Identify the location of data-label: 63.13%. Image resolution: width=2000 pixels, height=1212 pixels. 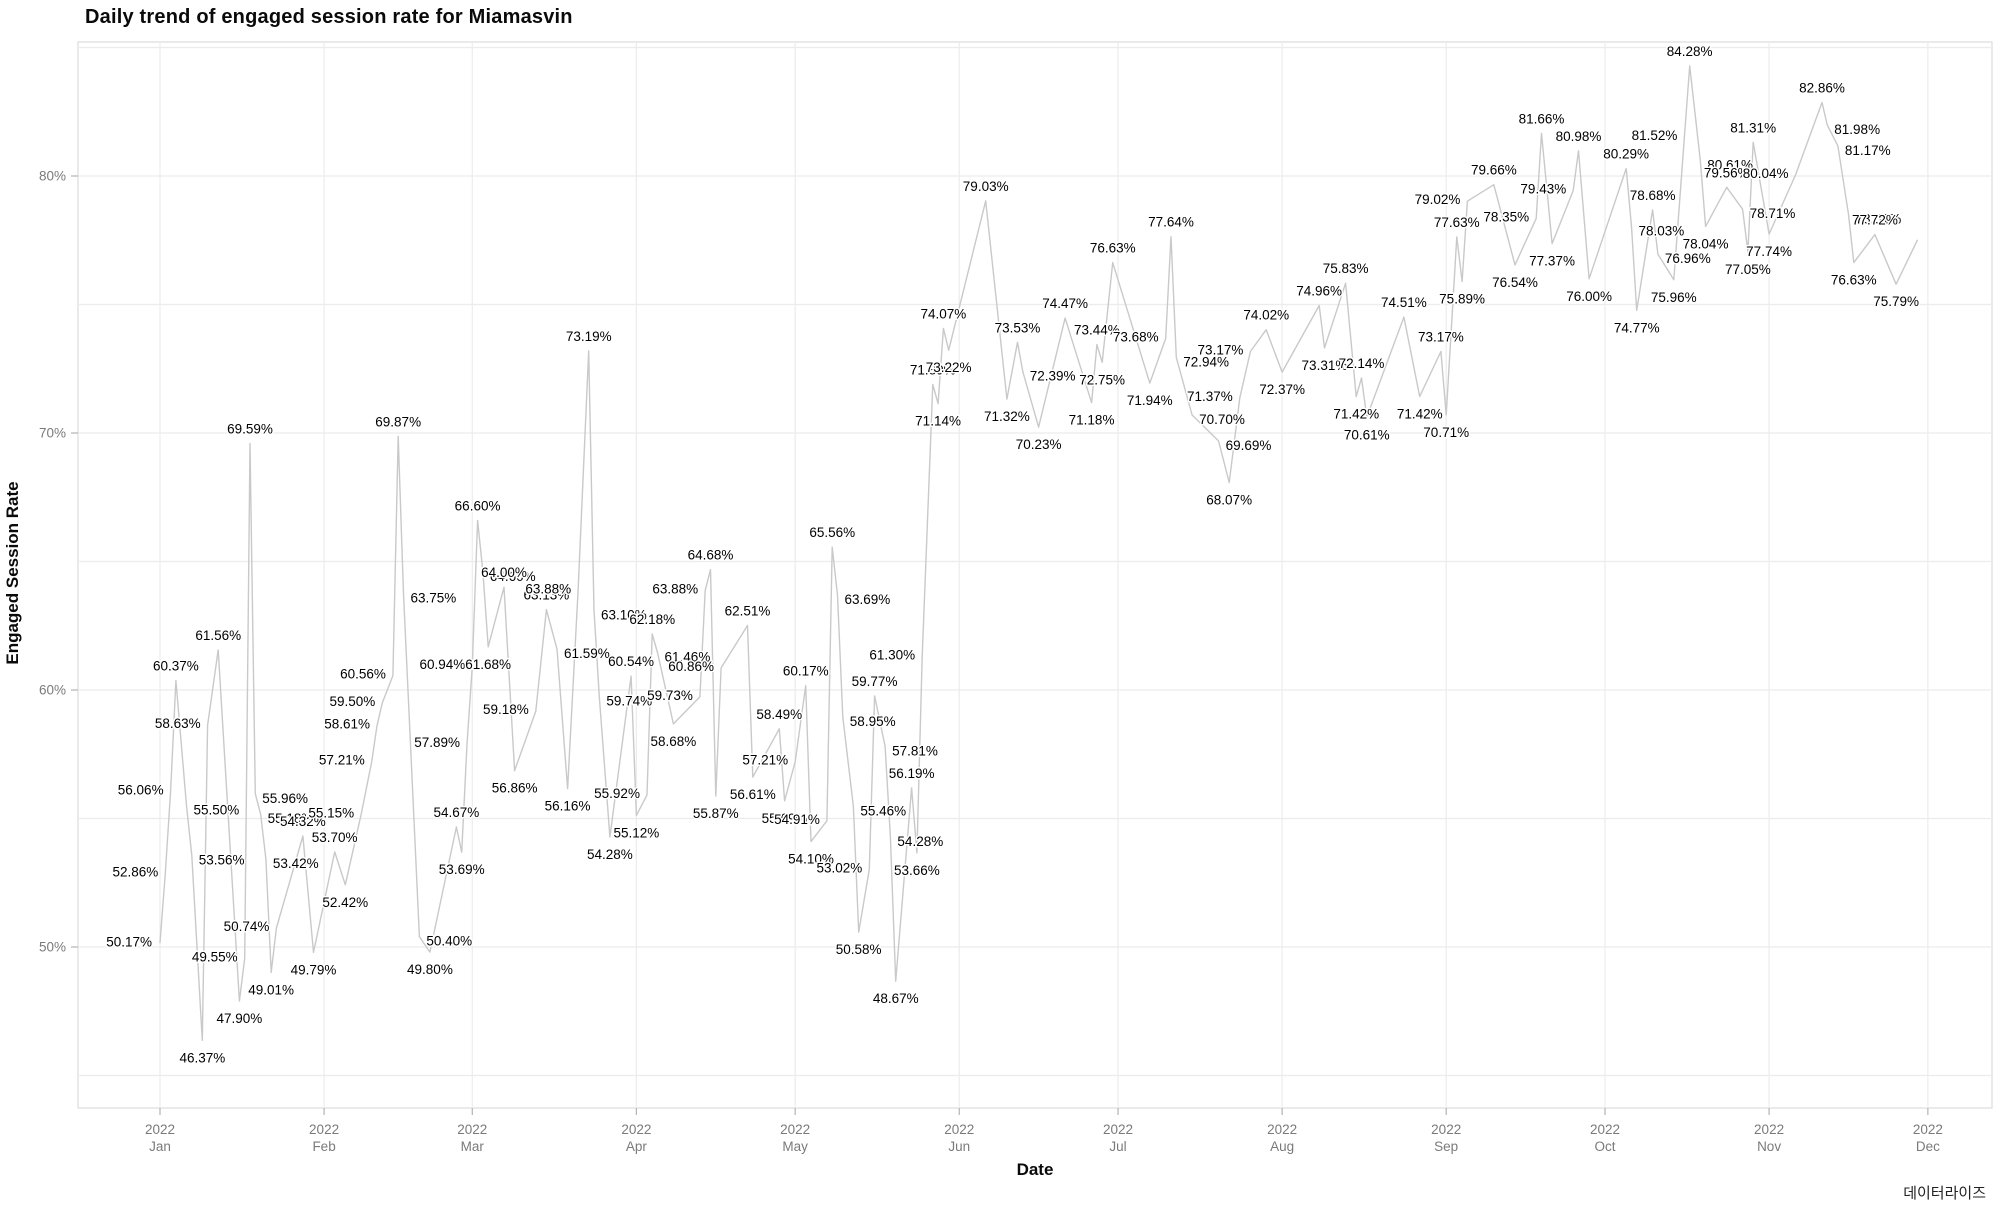
(546, 595).